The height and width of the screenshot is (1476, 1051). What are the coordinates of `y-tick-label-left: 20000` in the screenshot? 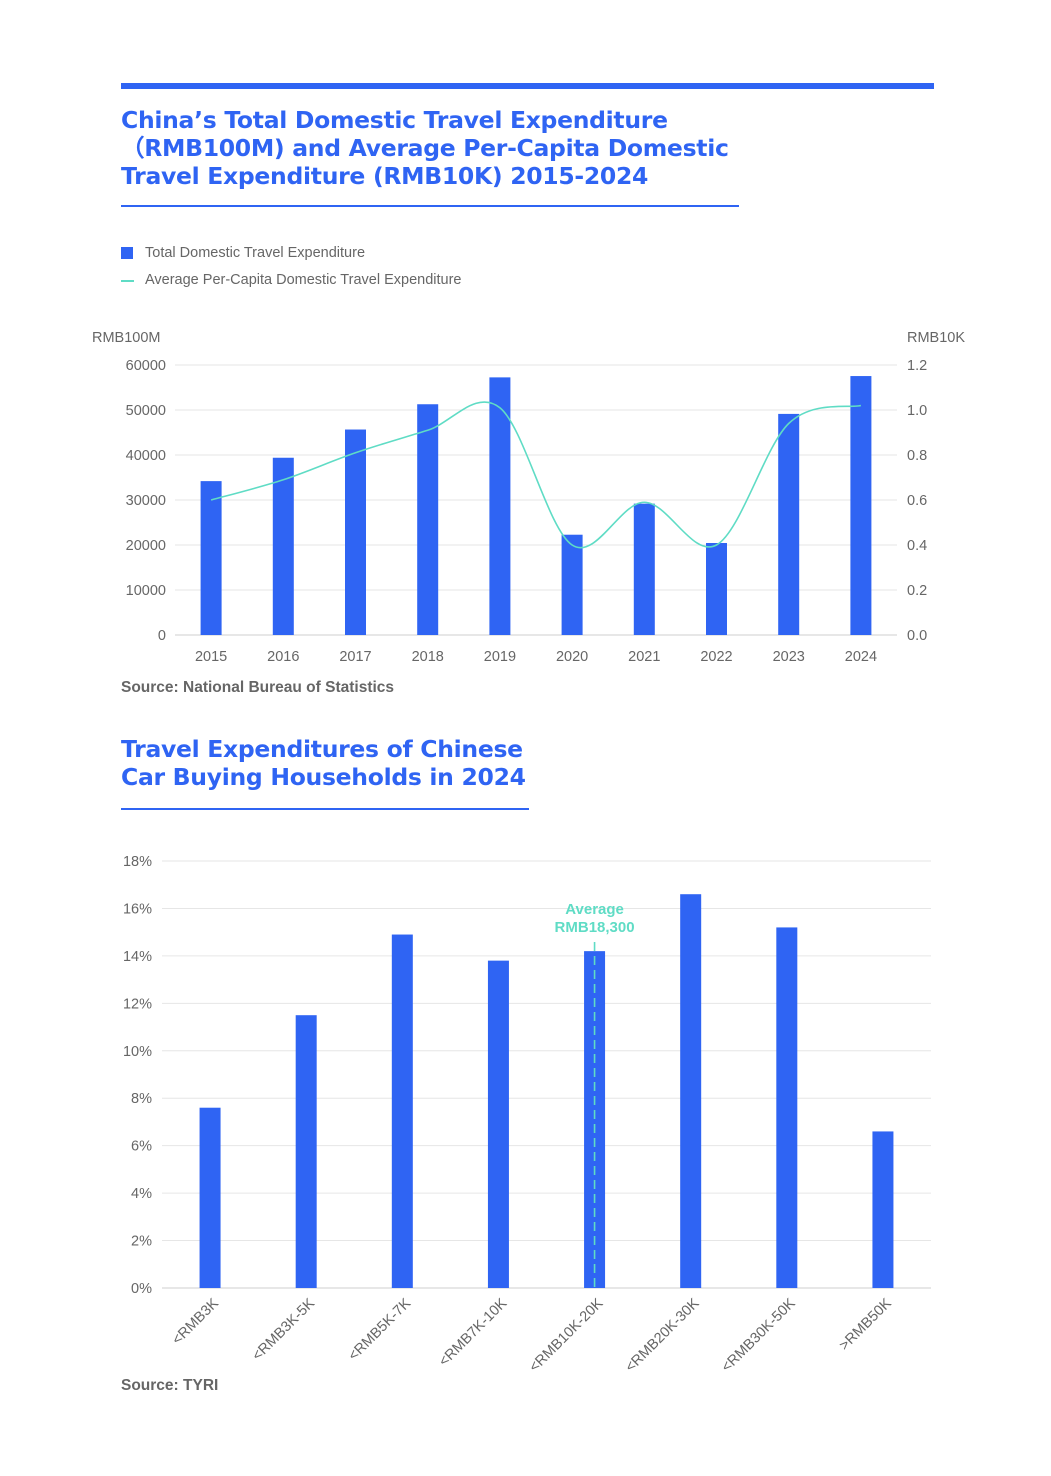 It's located at (146, 546).